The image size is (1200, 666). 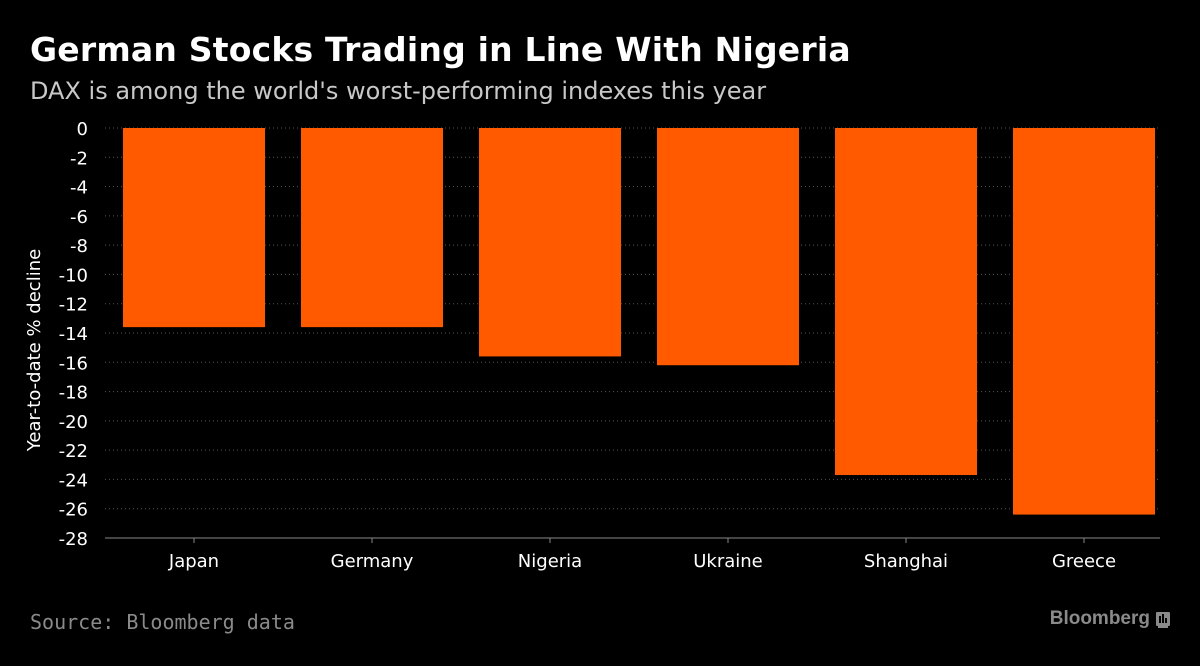 What do you see at coordinates (1163, 620) in the screenshot?
I see `bloomberg-terminal-icon` at bounding box center [1163, 620].